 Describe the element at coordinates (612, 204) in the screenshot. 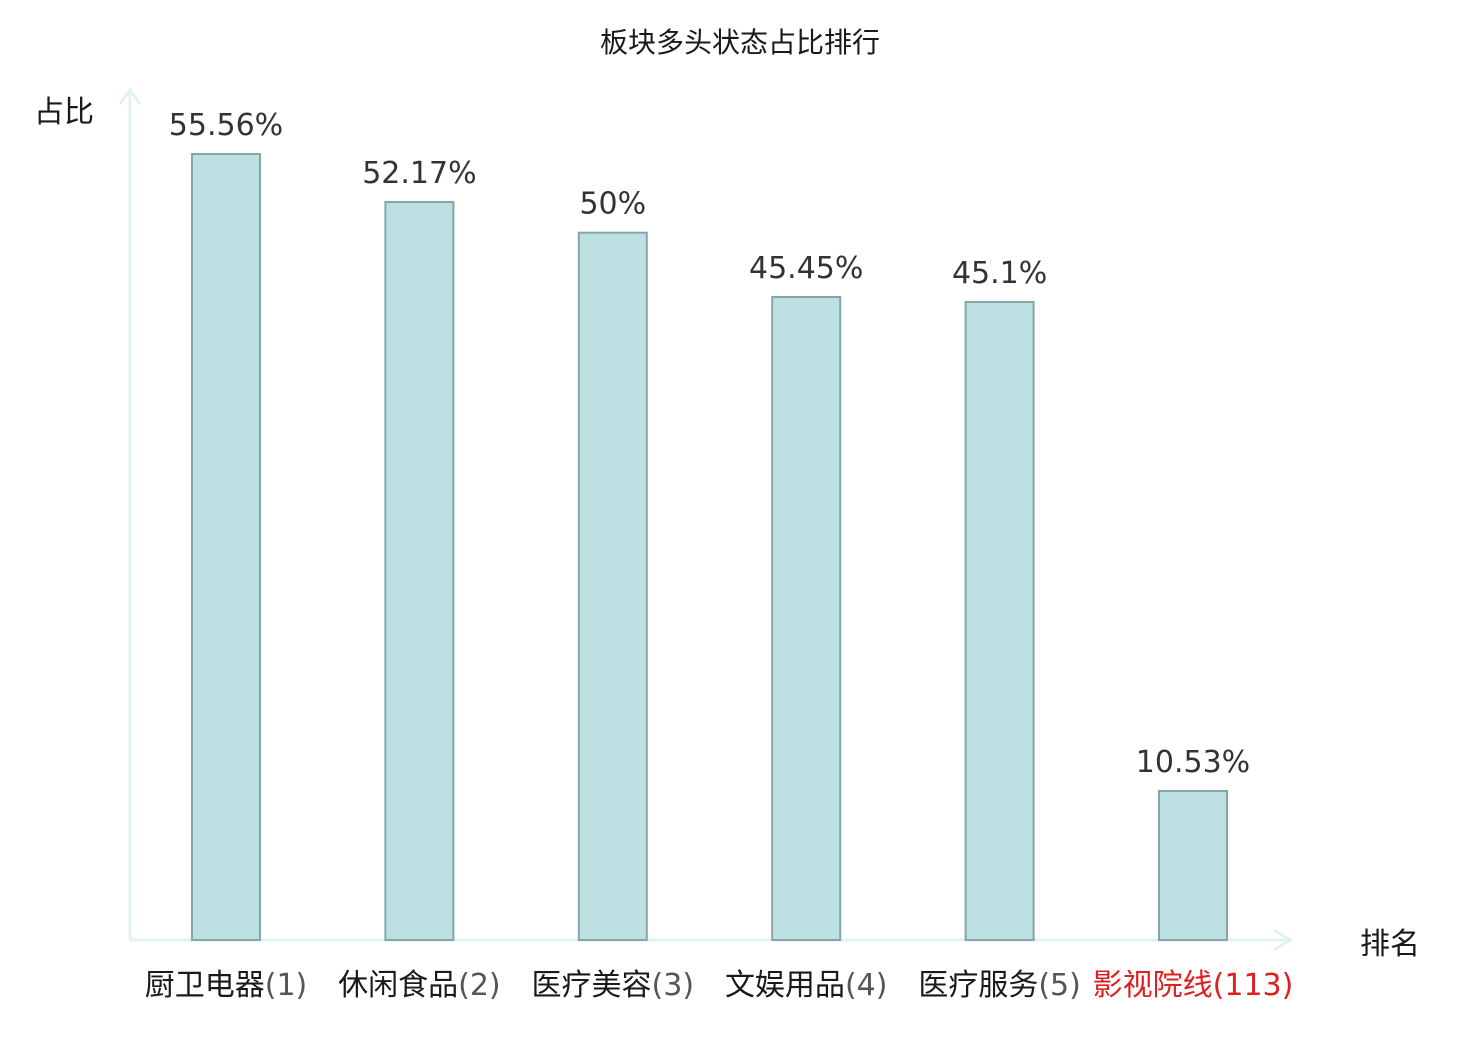

I see `value-label-3: 50%` at that location.